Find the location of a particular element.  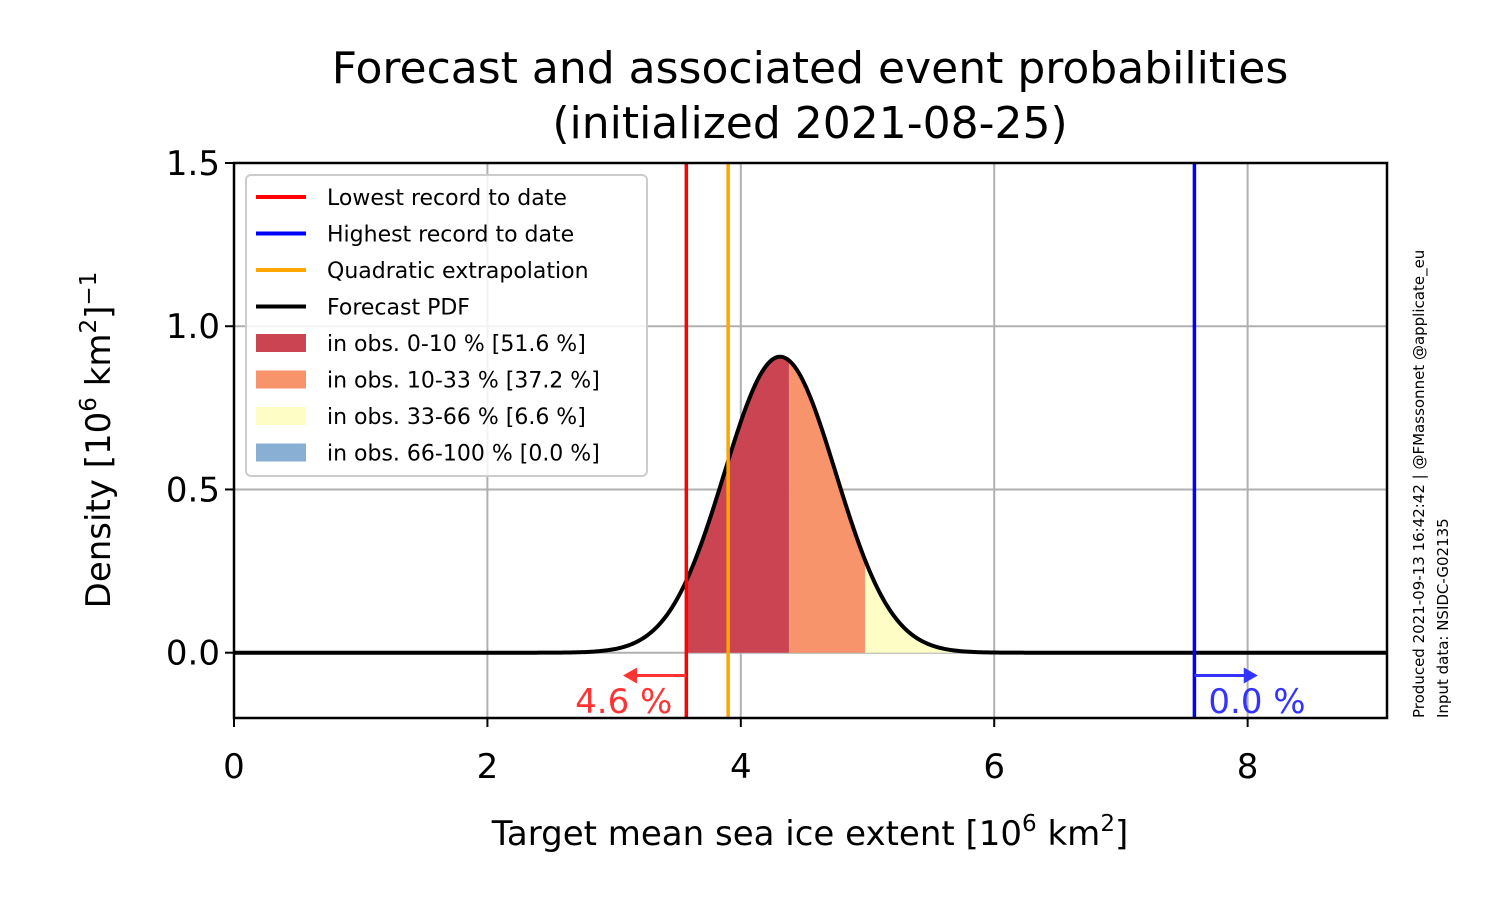

y-tick-label-3: 1.5 is located at coordinates (193, 164).